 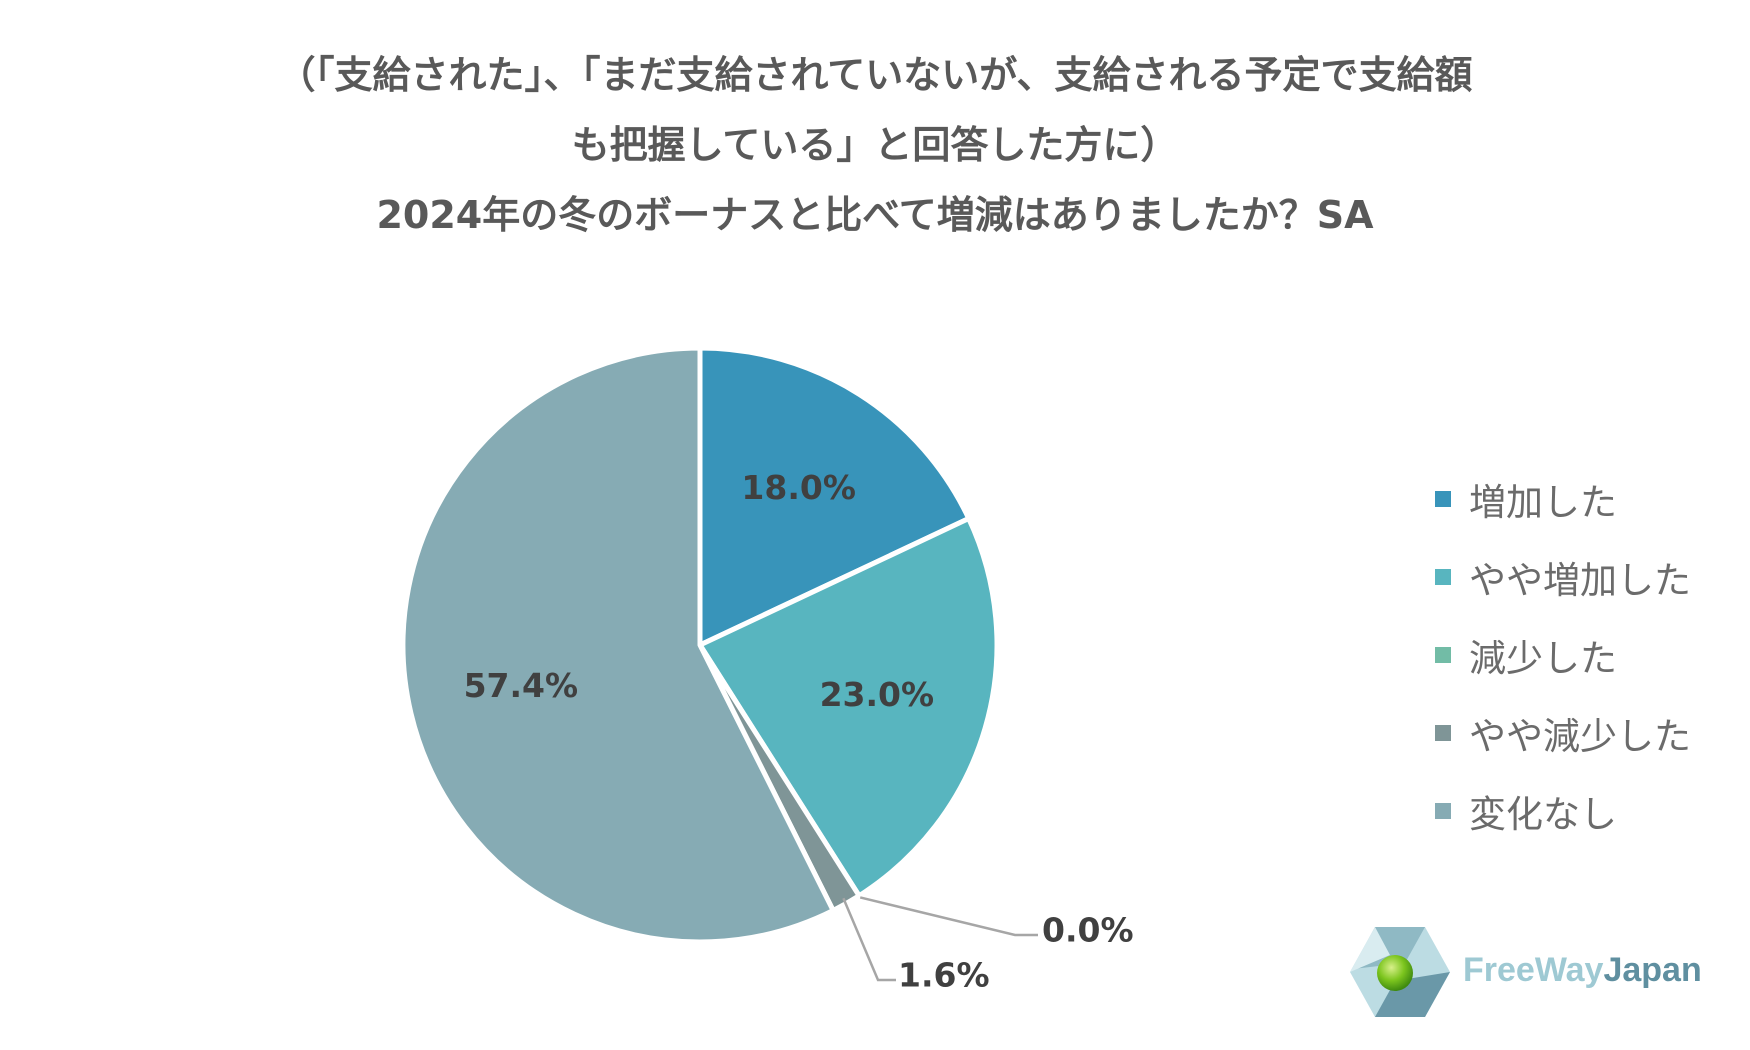 What do you see at coordinates (940, 939) in the screenshot?
I see `leader-lines` at bounding box center [940, 939].